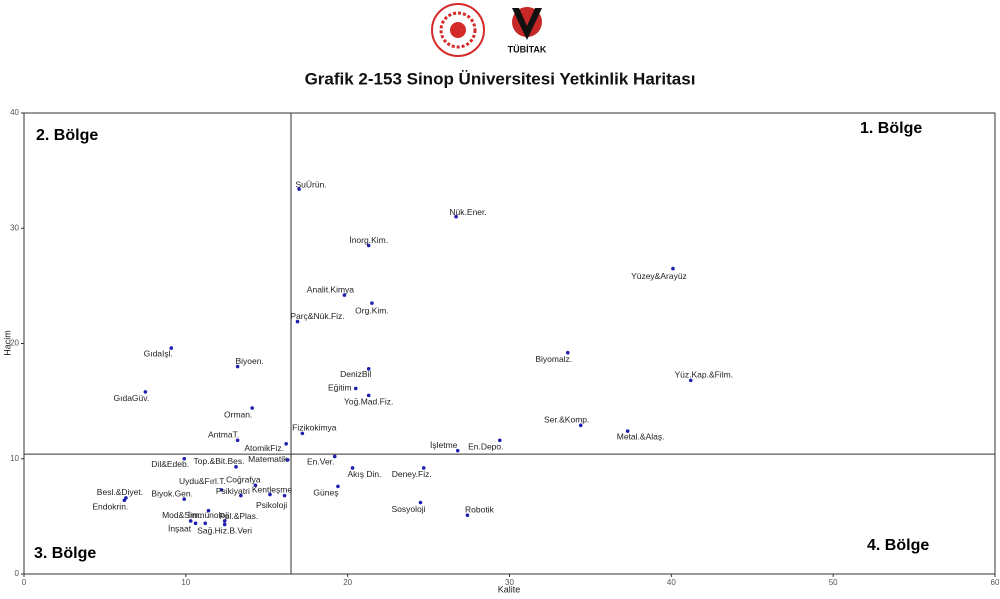  What do you see at coordinates (566, 420) in the screenshot?
I see `point-label: Ser.&Komp.` at bounding box center [566, 420].